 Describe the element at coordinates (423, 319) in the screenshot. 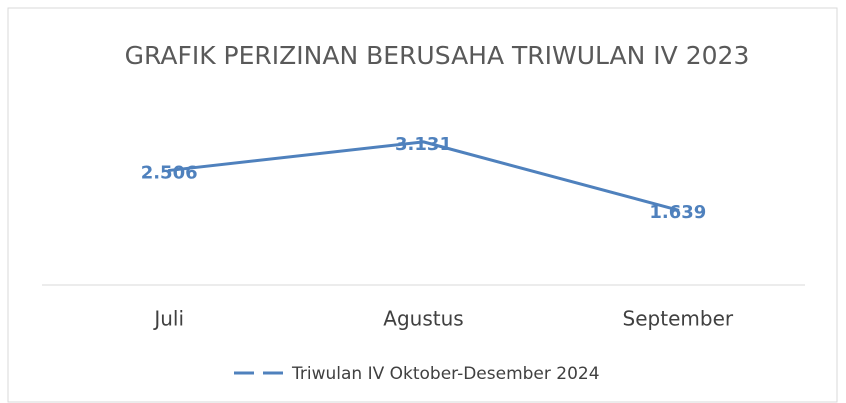

I see `x-tick-label: Agustus` at that location.